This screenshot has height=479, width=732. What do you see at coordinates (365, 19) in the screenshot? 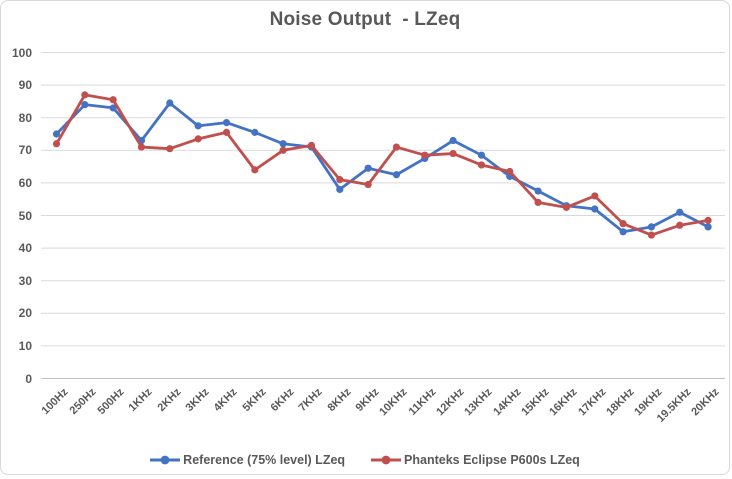
I see `chart-title: Noise Output - LZeq` at bounding box center [365, 19].